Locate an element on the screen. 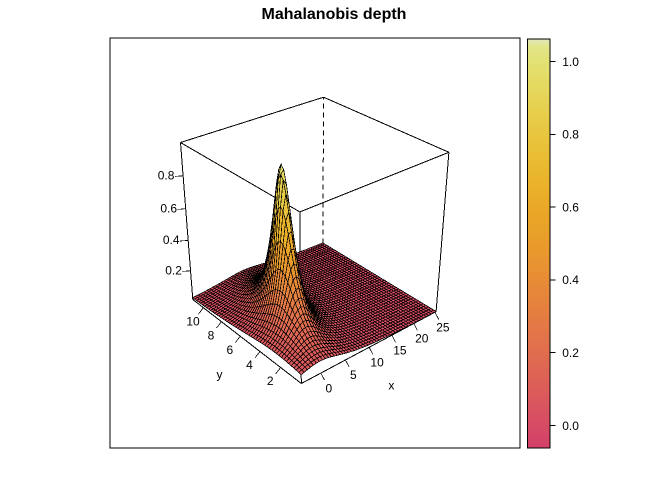  svg-text: 25 is located at coordinates (443, 327).